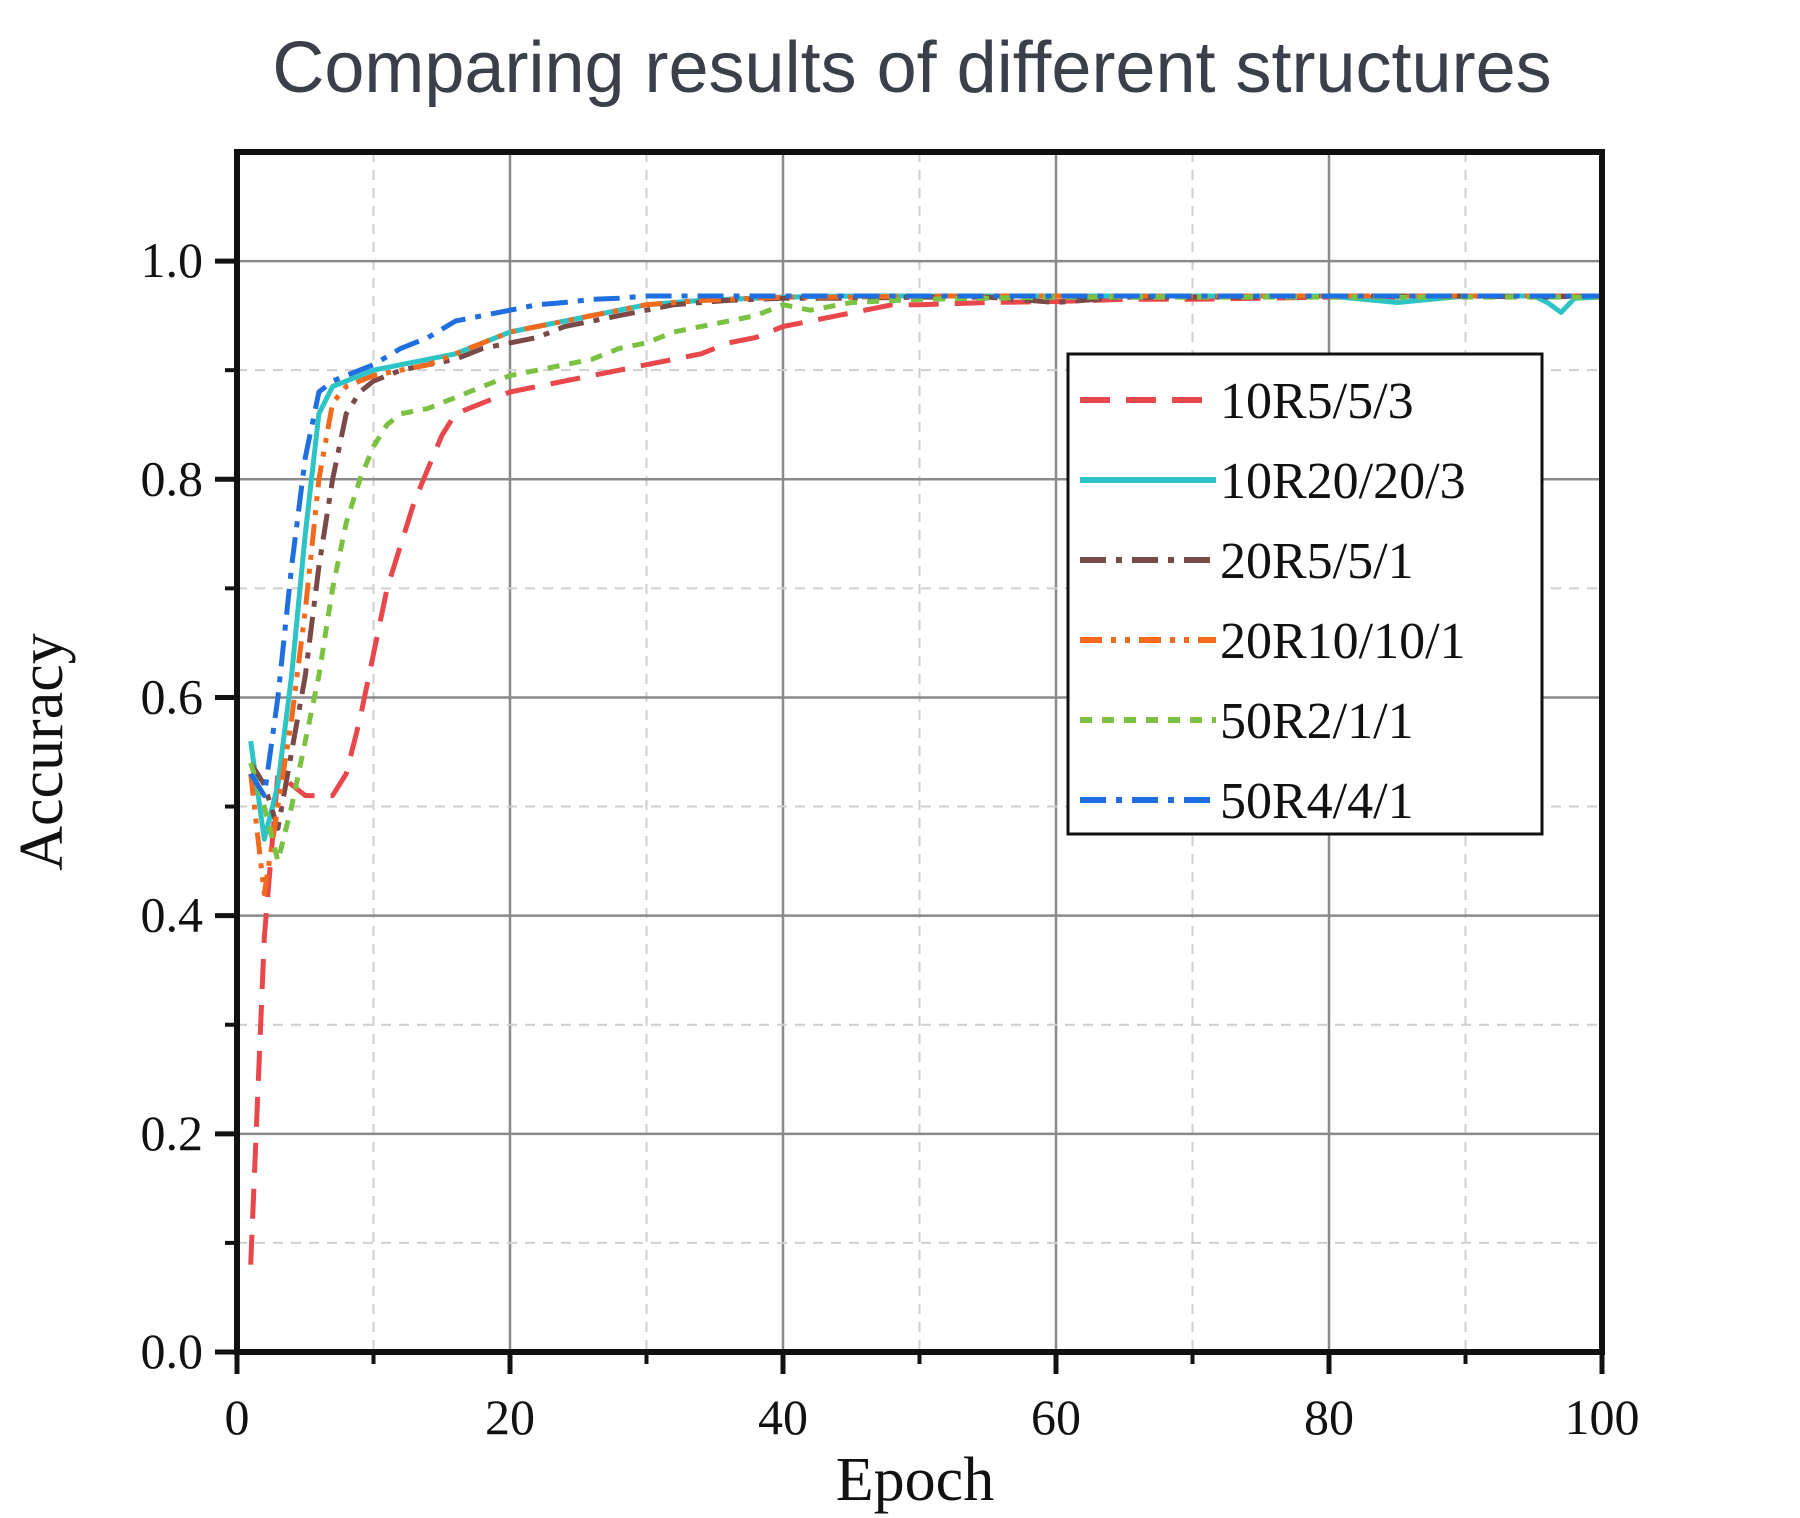  Describe the element at coordinates (1329, 1417) in the screenshot. I see `x-tick-label: 80` at that location.